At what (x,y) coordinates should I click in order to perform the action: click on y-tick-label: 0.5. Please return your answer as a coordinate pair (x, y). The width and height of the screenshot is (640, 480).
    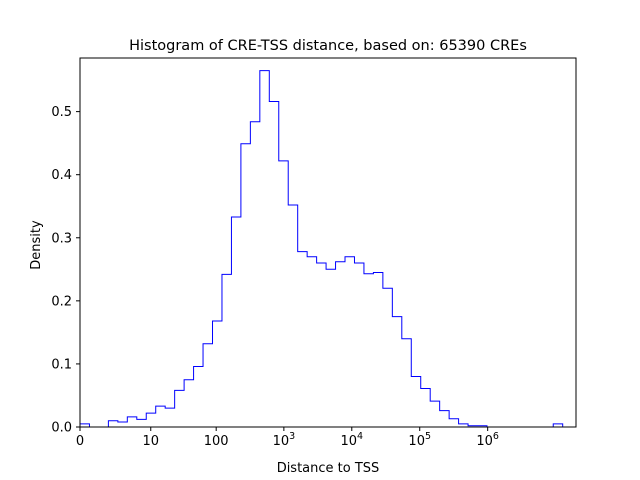
    Looking at the image, I should click on (61, 112).